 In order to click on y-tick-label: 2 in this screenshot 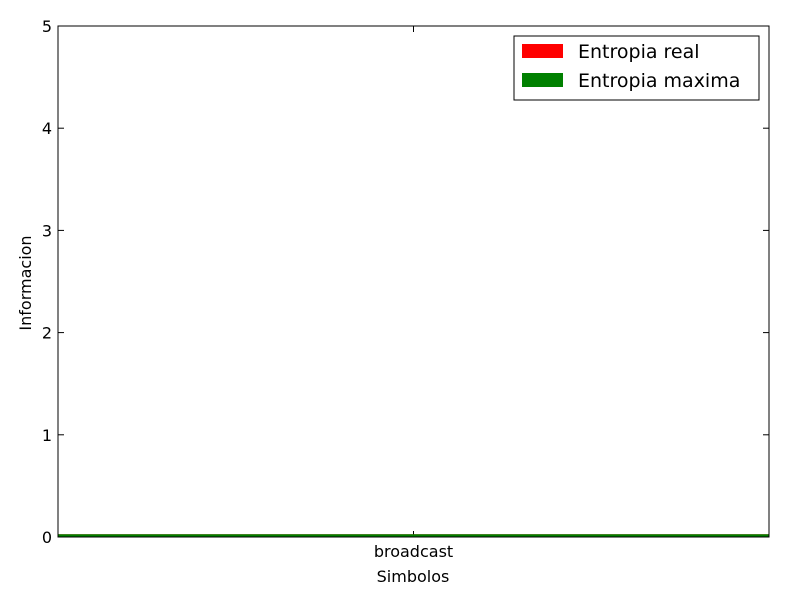, I will do `click(47, 333)`.